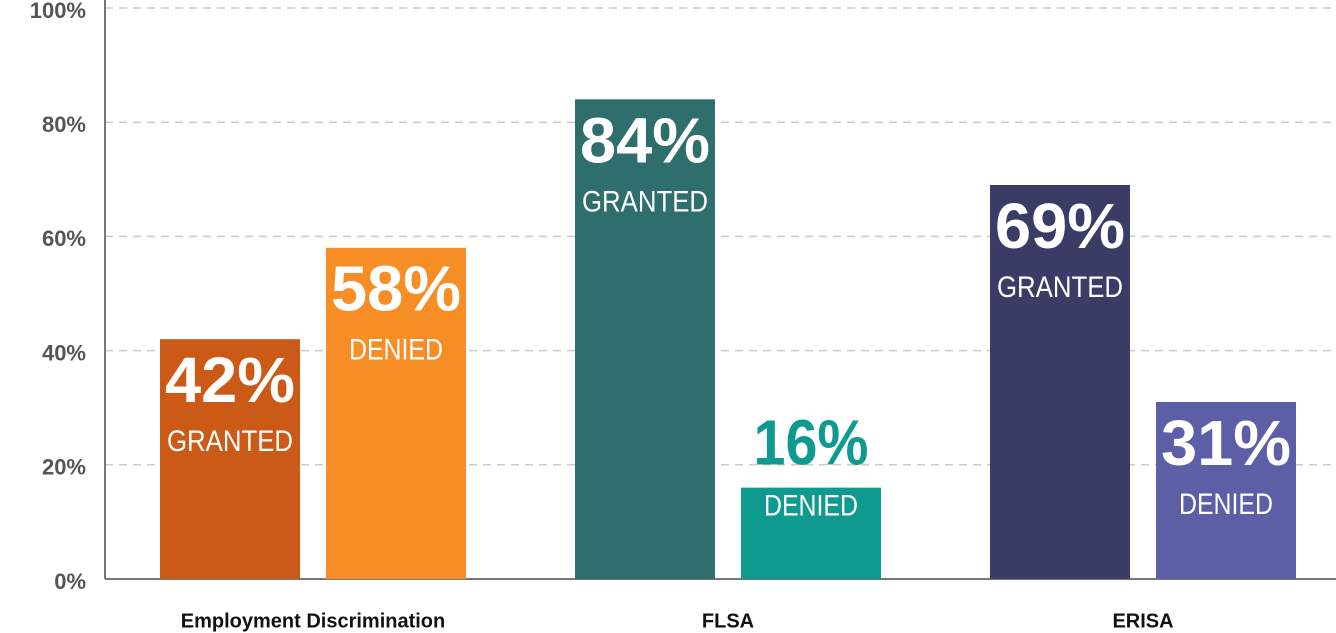 The height and width of the screenshot is (633, 1336). What do you see at coordinates (58, 11) in the screenshot?
I see `y-tick-label: 100%` at bounding box center [58, 11].